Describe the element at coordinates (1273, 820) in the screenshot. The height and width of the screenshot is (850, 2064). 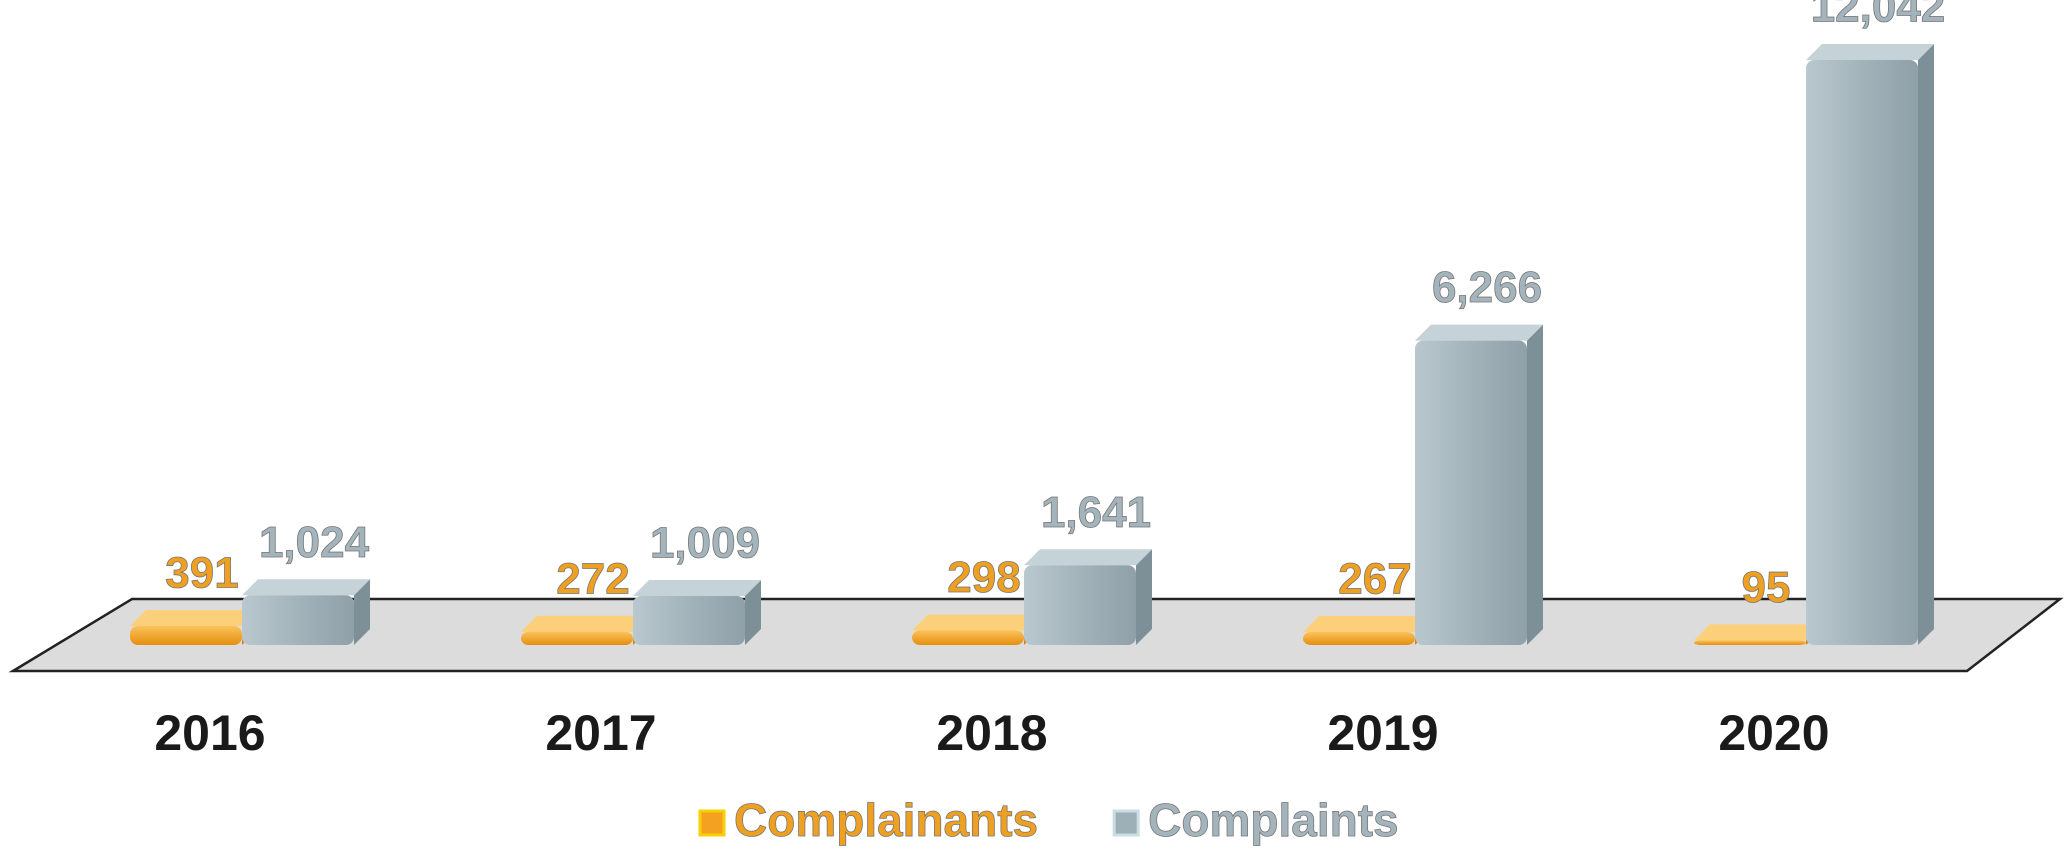
I see `legend-label: Complaints` at that location.